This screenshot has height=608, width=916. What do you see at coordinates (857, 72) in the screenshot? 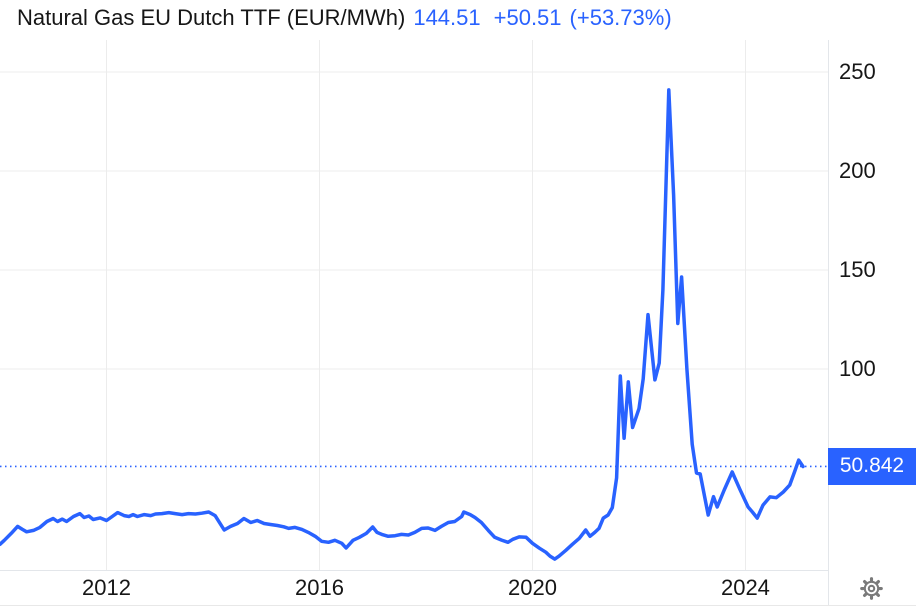
I see `price-axis-label: 250` at bounding box center [857, 72].